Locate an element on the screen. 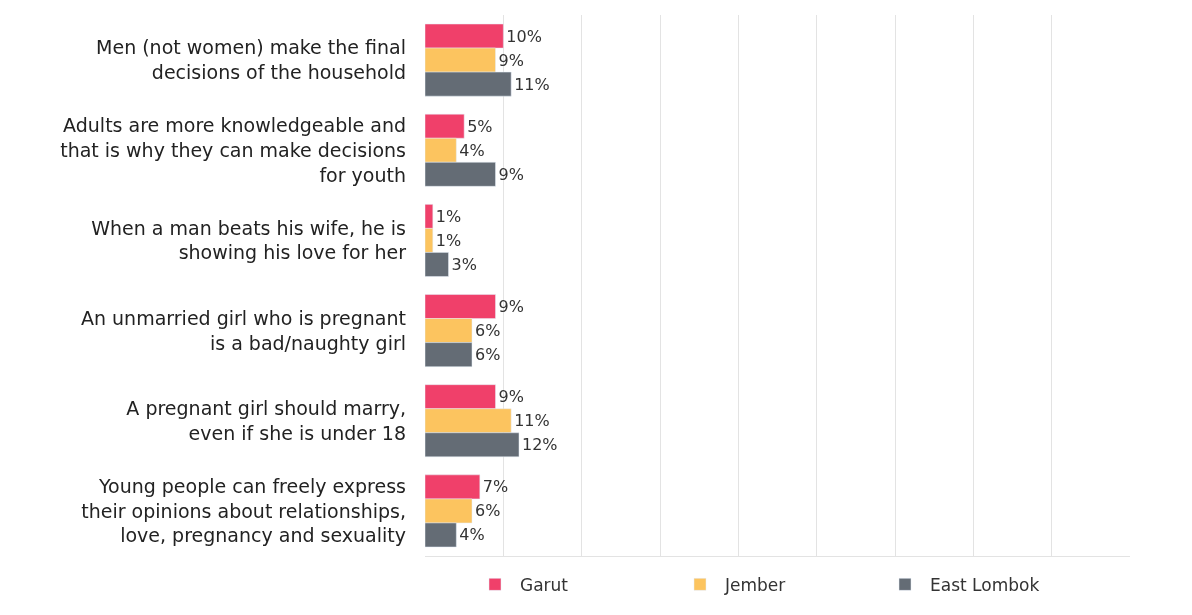 This screenshot has width=1192, height=615. y-tick-label: An unmarried girl who is pregnant is a bad/naughty girl is located at coordinates (243, 330).